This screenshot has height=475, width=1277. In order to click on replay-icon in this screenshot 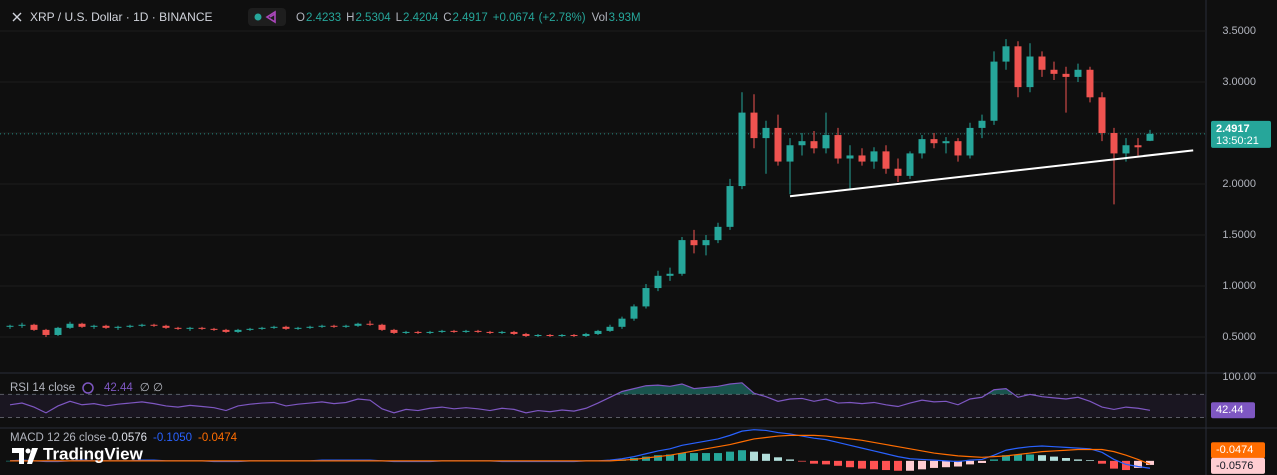, I will do `click(270, 17)`.